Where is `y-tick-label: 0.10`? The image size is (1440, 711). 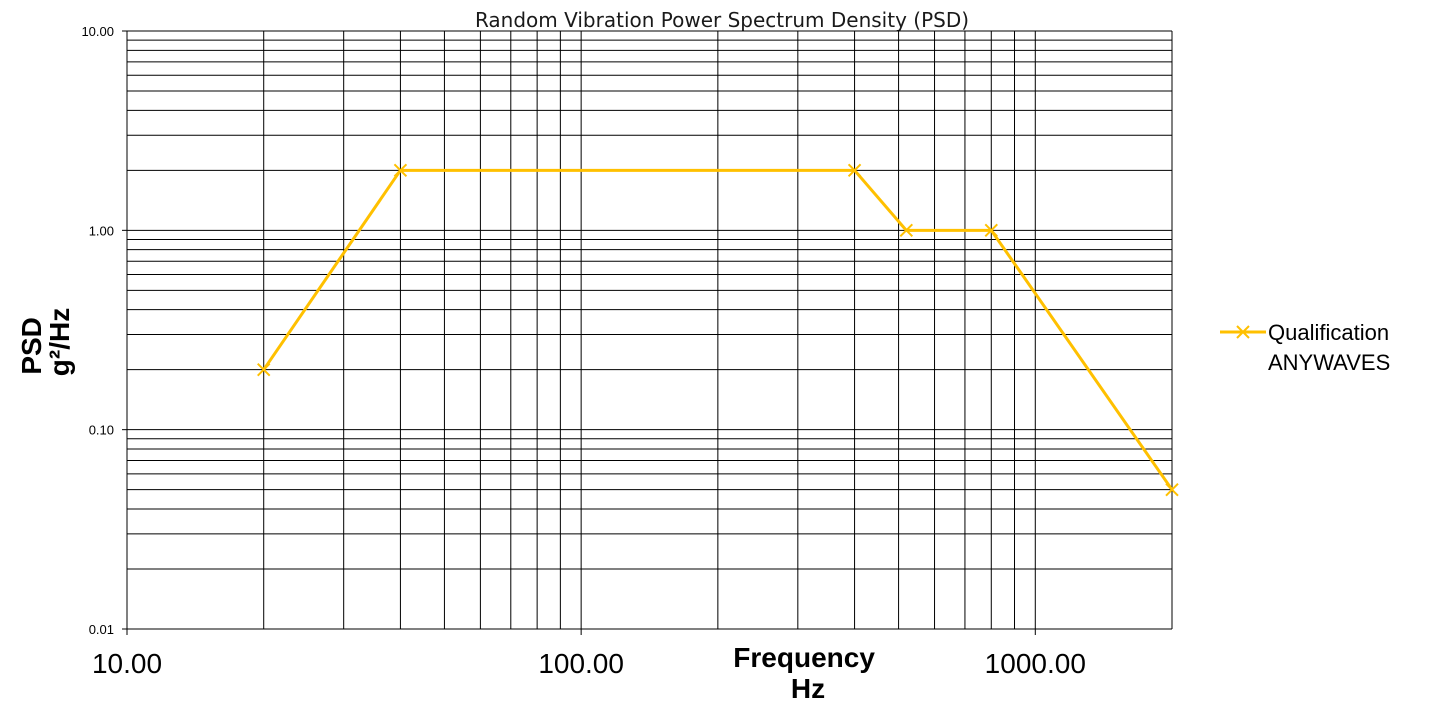 y-tick-label: 0.10 is located at coordinates (101, 430).